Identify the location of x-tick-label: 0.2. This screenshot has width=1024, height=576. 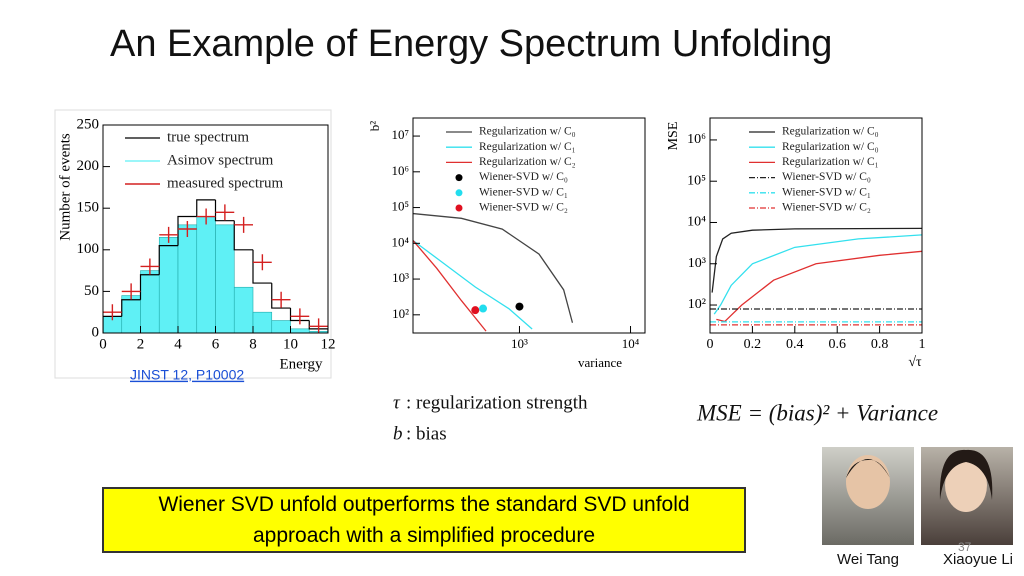
(753, 344).